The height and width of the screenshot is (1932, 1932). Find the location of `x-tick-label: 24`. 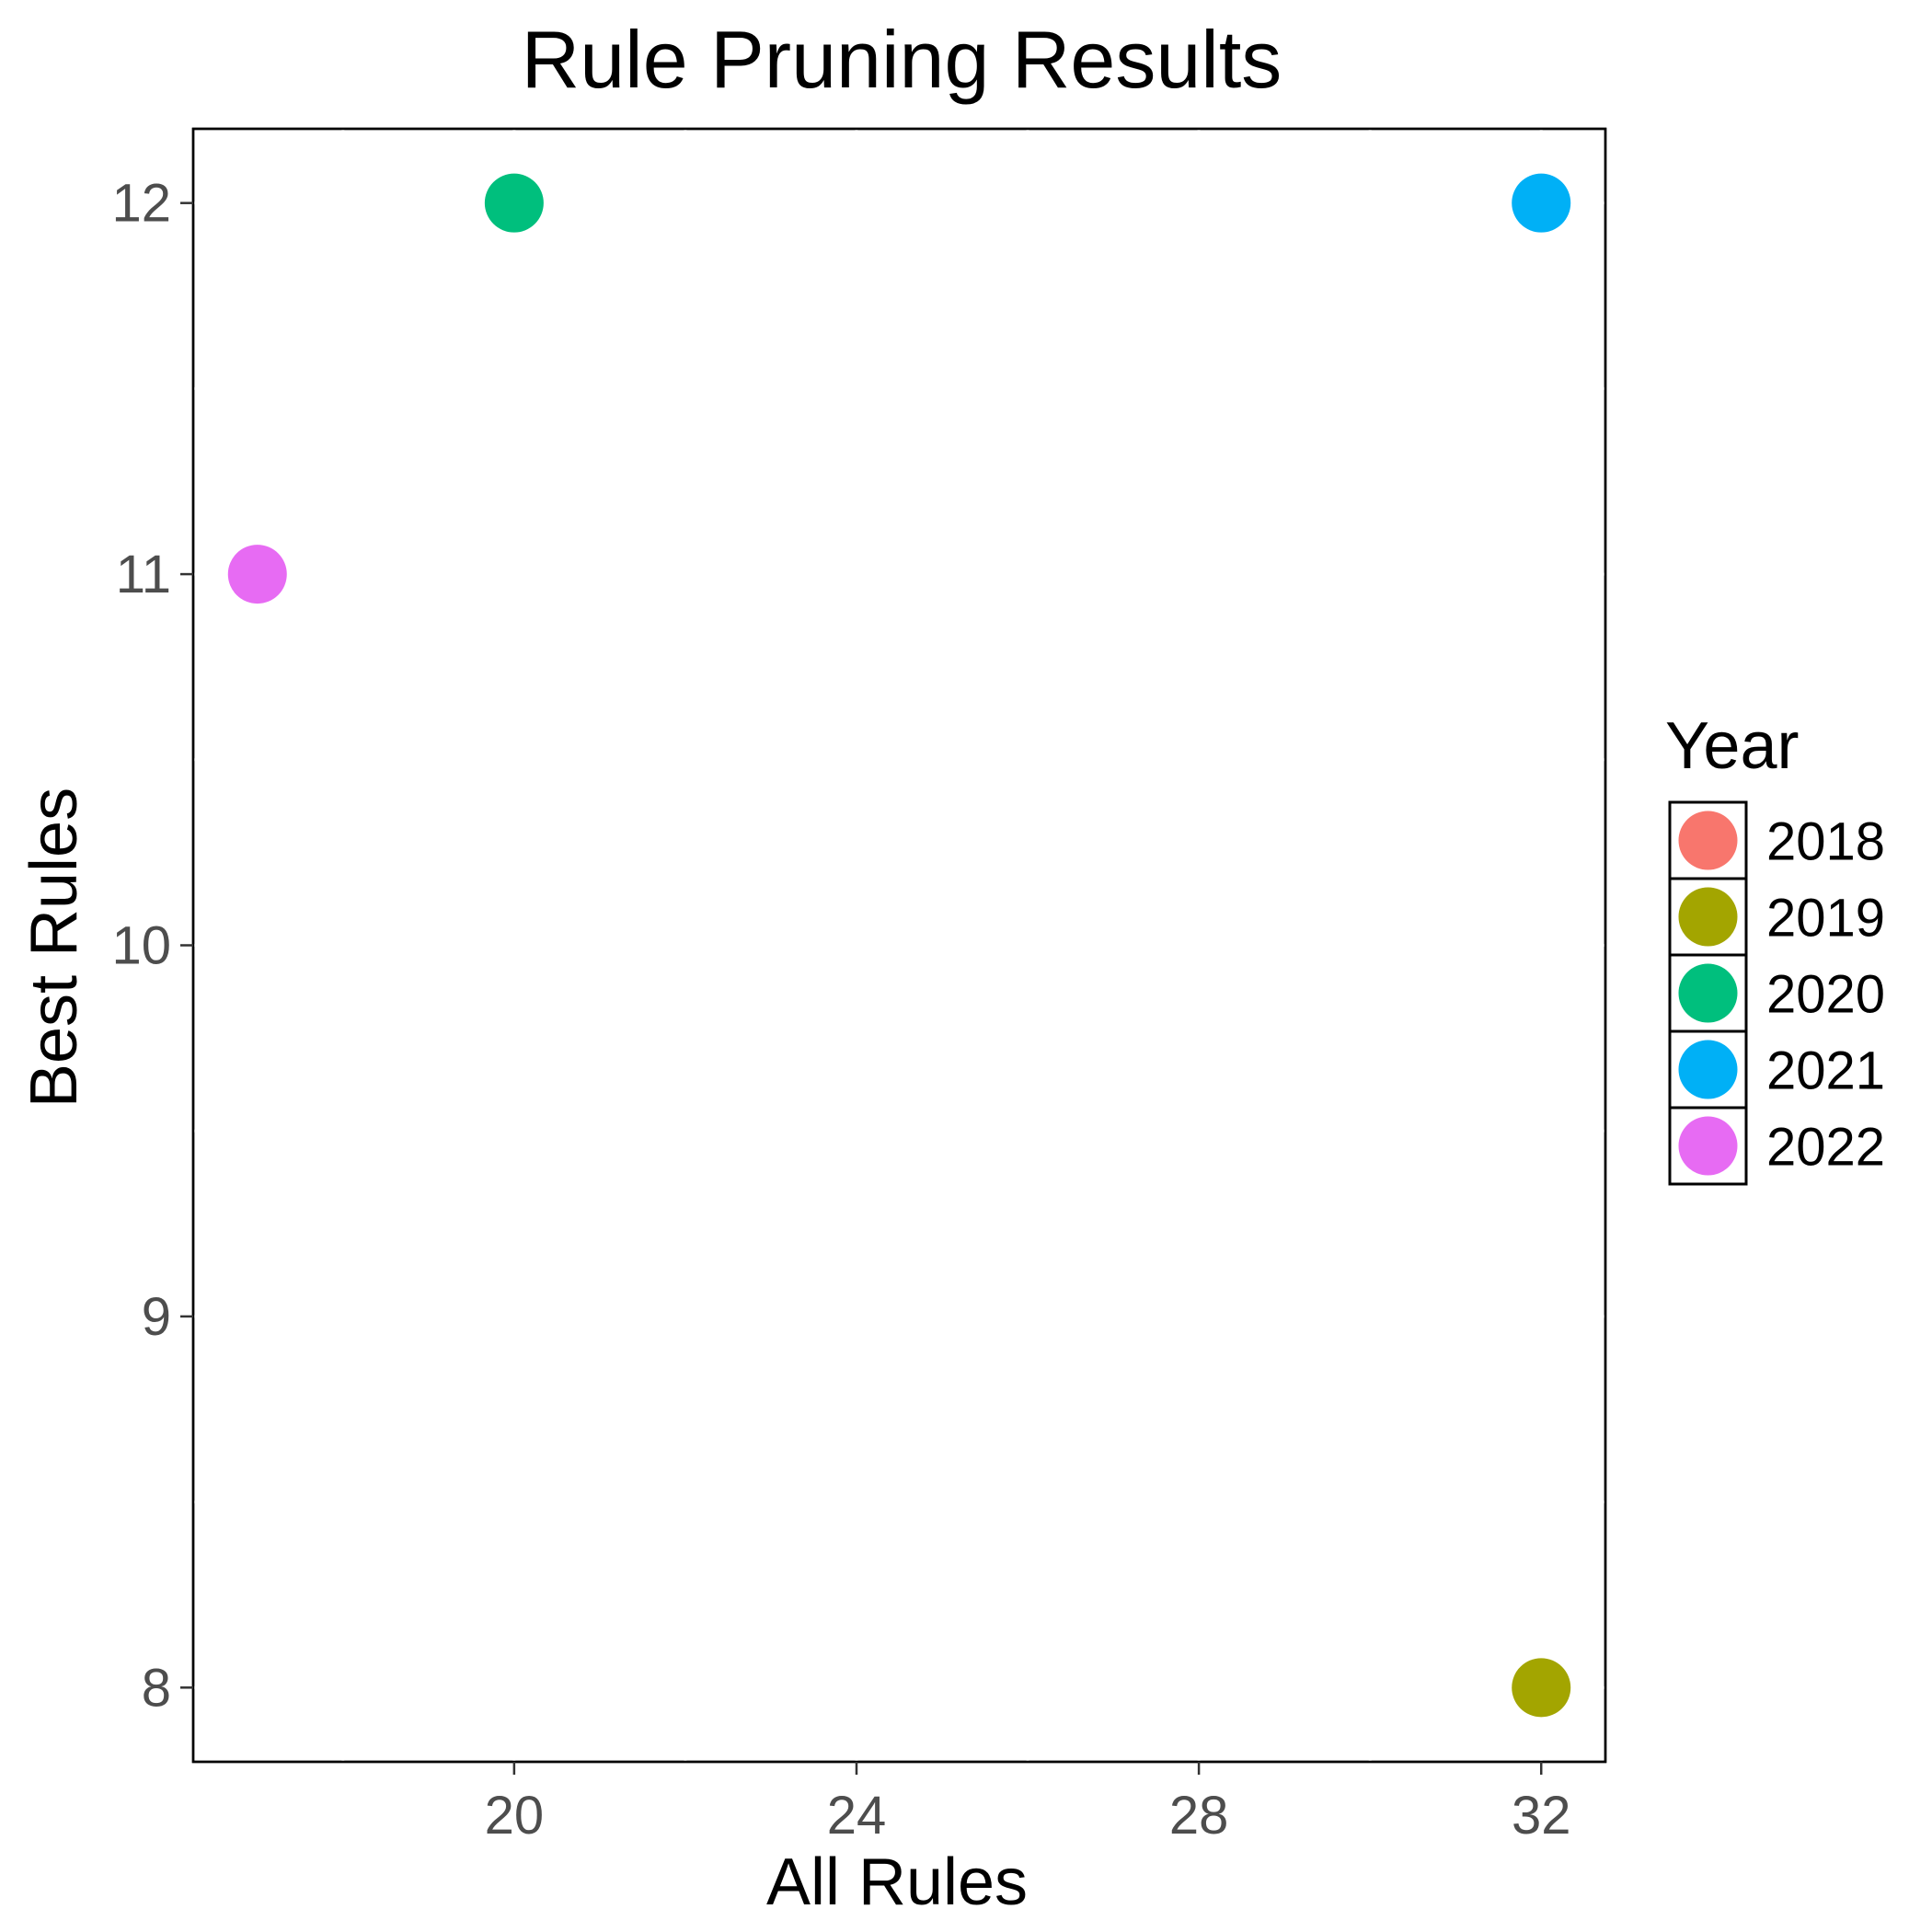

x-tick-label: 24 is located at coordinates (857, 1816).